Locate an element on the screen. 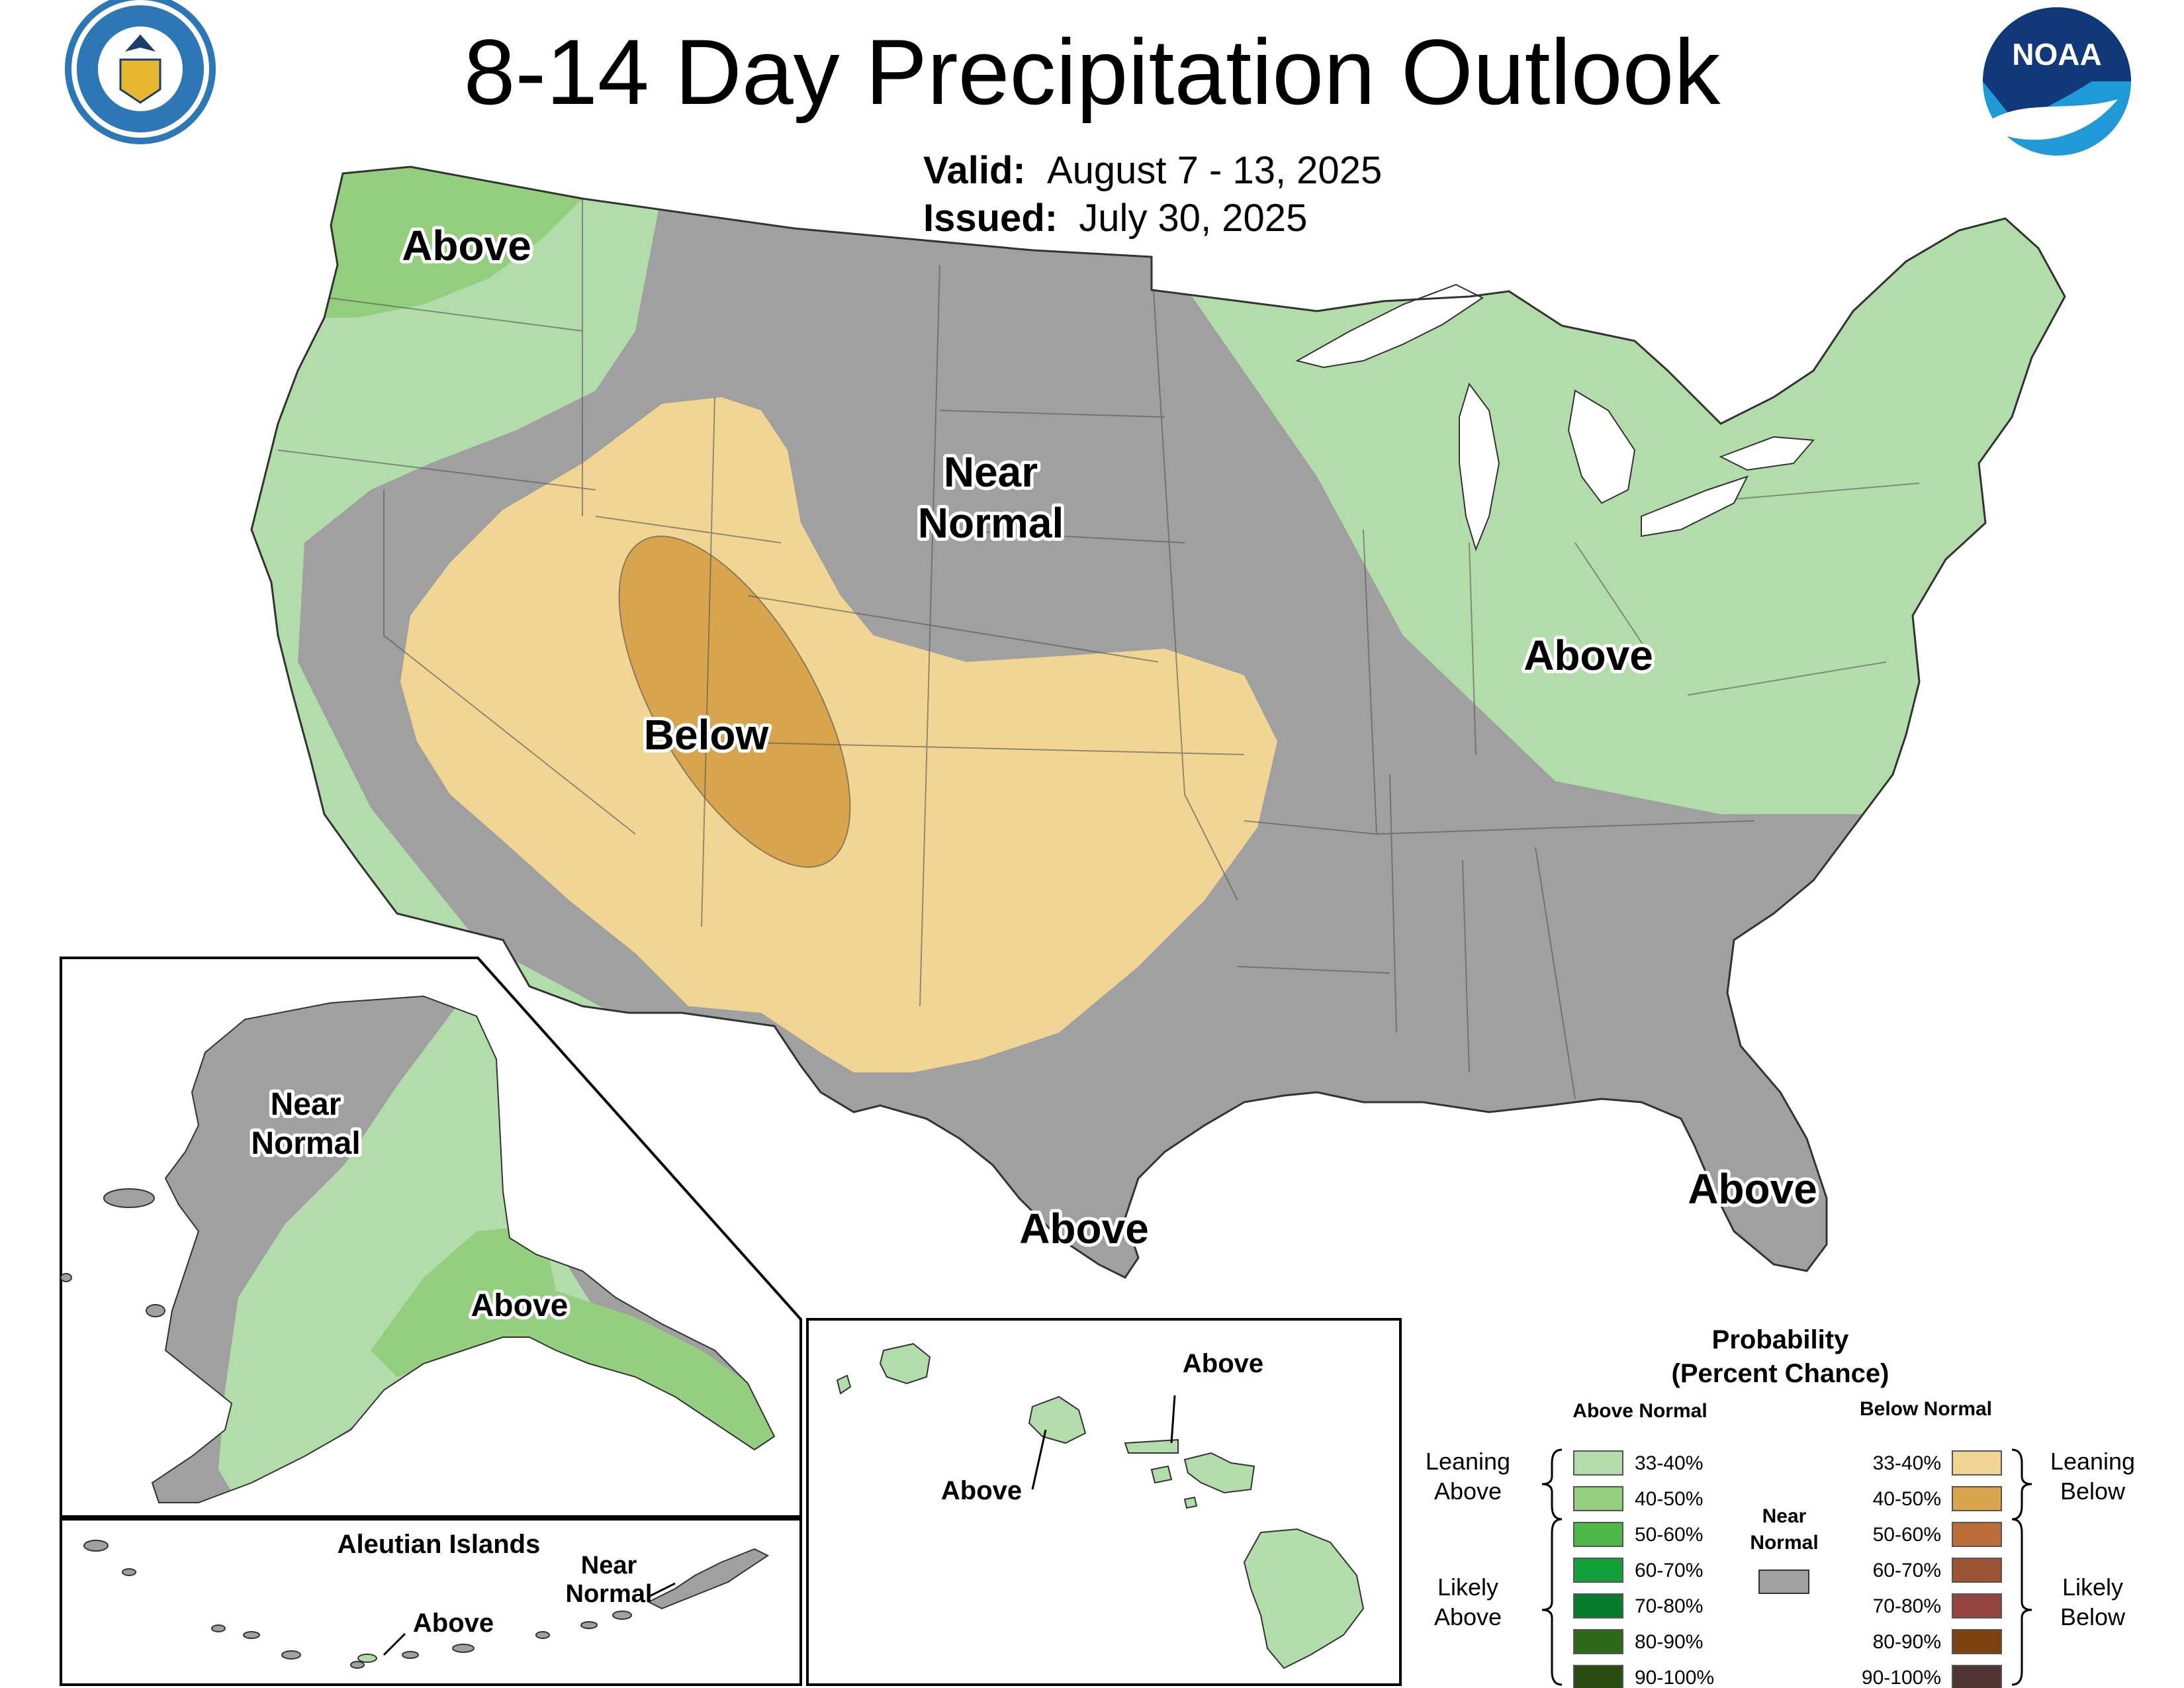 This screenshot has width=2184, height=1688. niihau is located at coordinates (844, 1384).